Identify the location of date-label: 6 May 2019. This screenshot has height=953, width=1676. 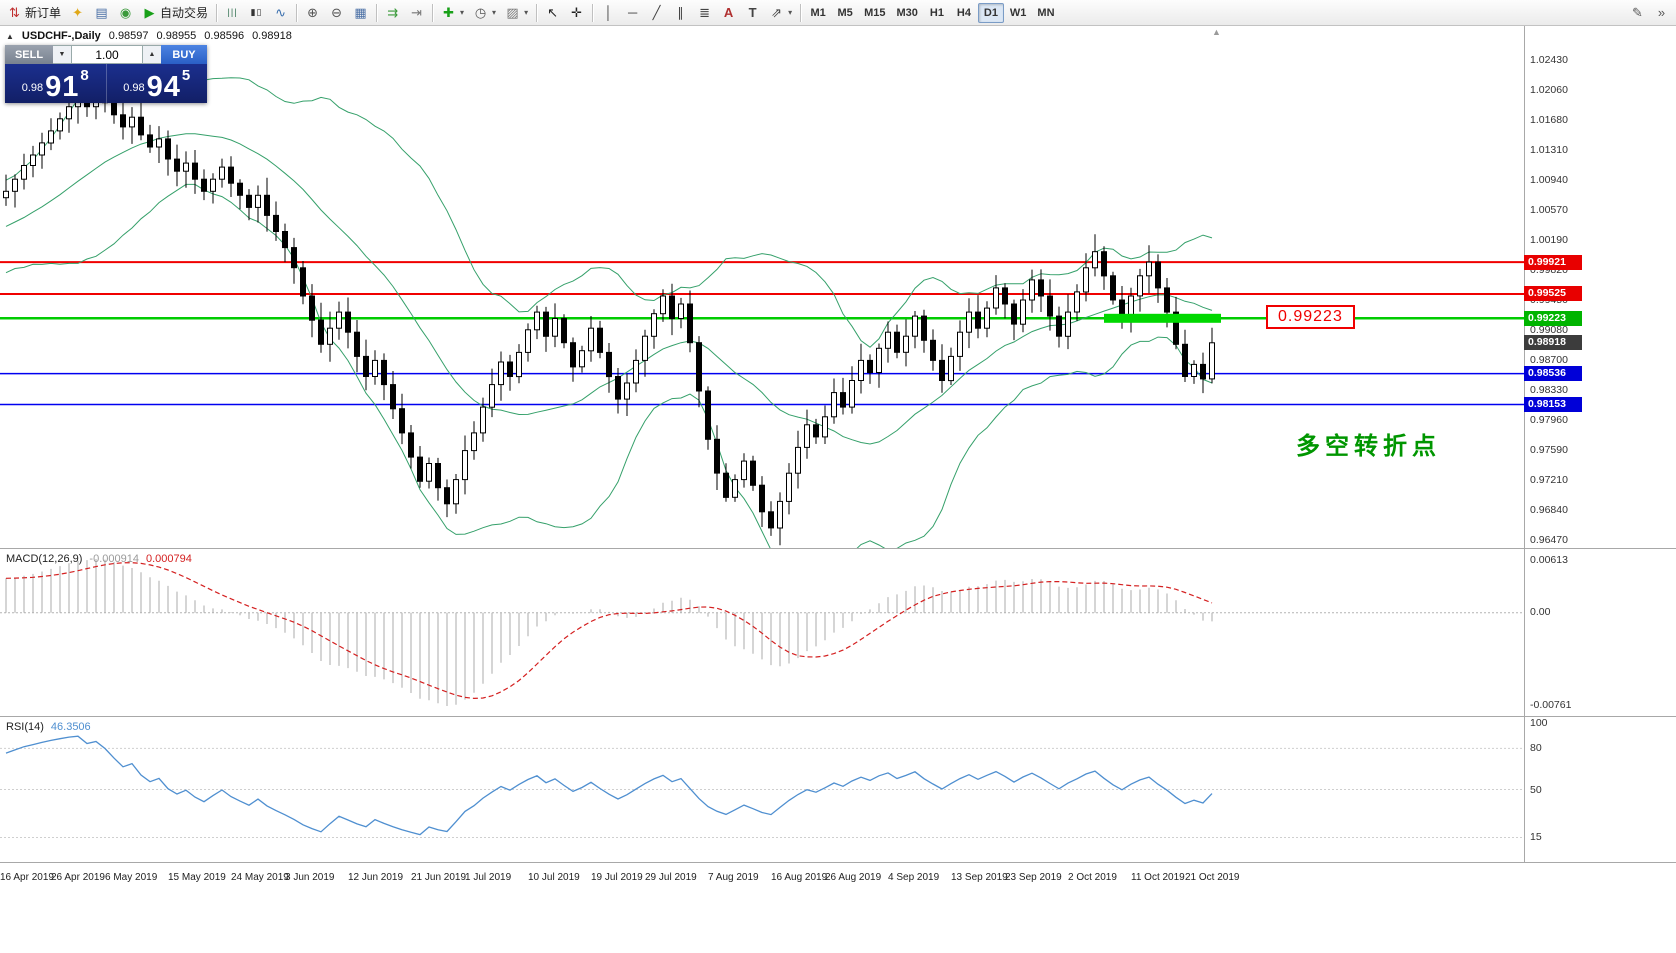
(131, 877).